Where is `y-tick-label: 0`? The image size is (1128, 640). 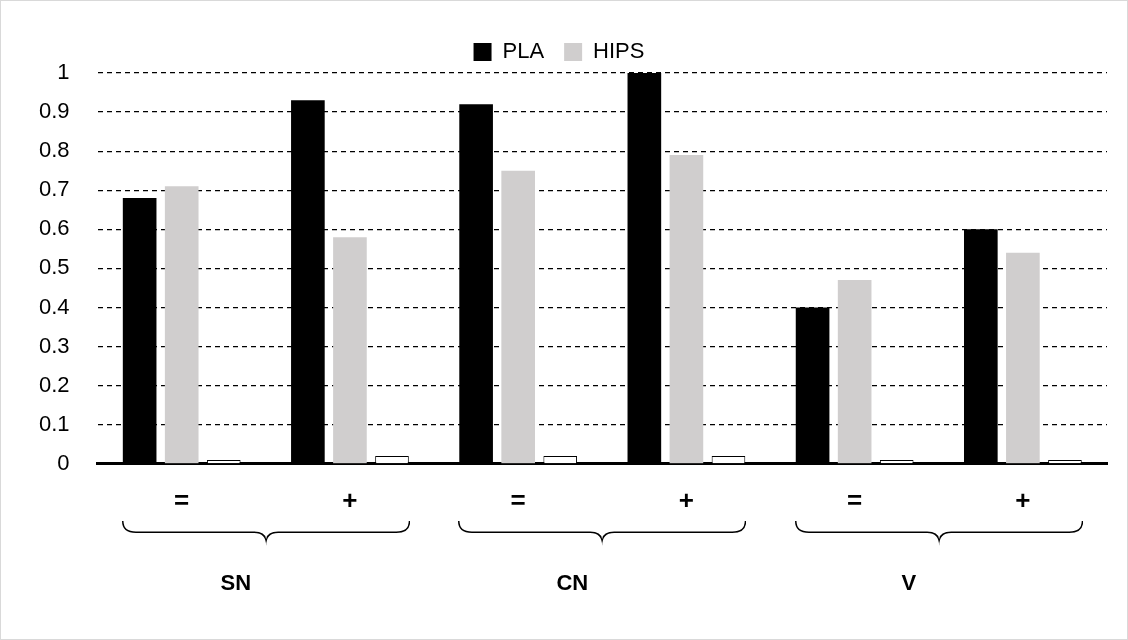 y-tick-label: 0 is located at coordinates (63, 462).